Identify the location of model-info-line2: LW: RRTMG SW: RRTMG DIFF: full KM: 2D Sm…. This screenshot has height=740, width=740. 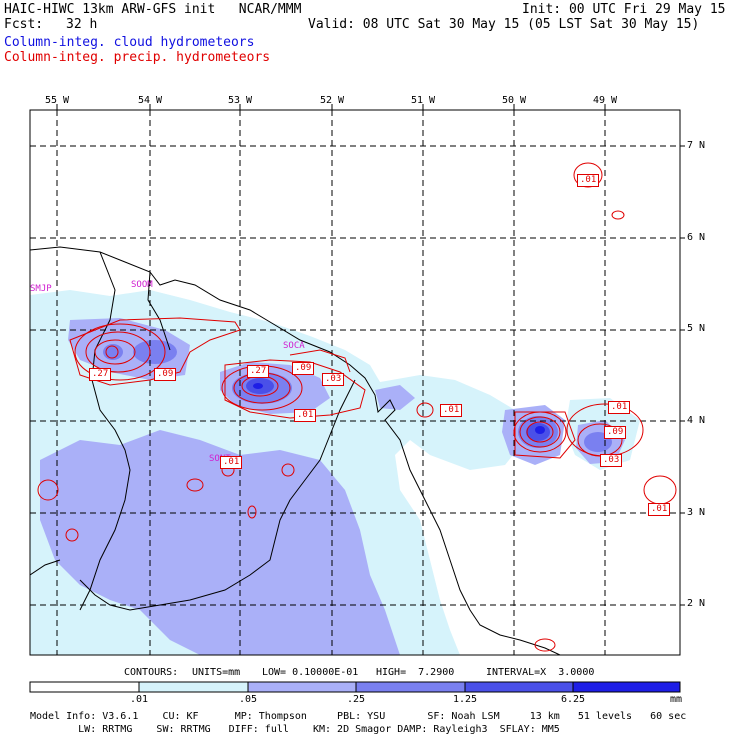
(295, 729).